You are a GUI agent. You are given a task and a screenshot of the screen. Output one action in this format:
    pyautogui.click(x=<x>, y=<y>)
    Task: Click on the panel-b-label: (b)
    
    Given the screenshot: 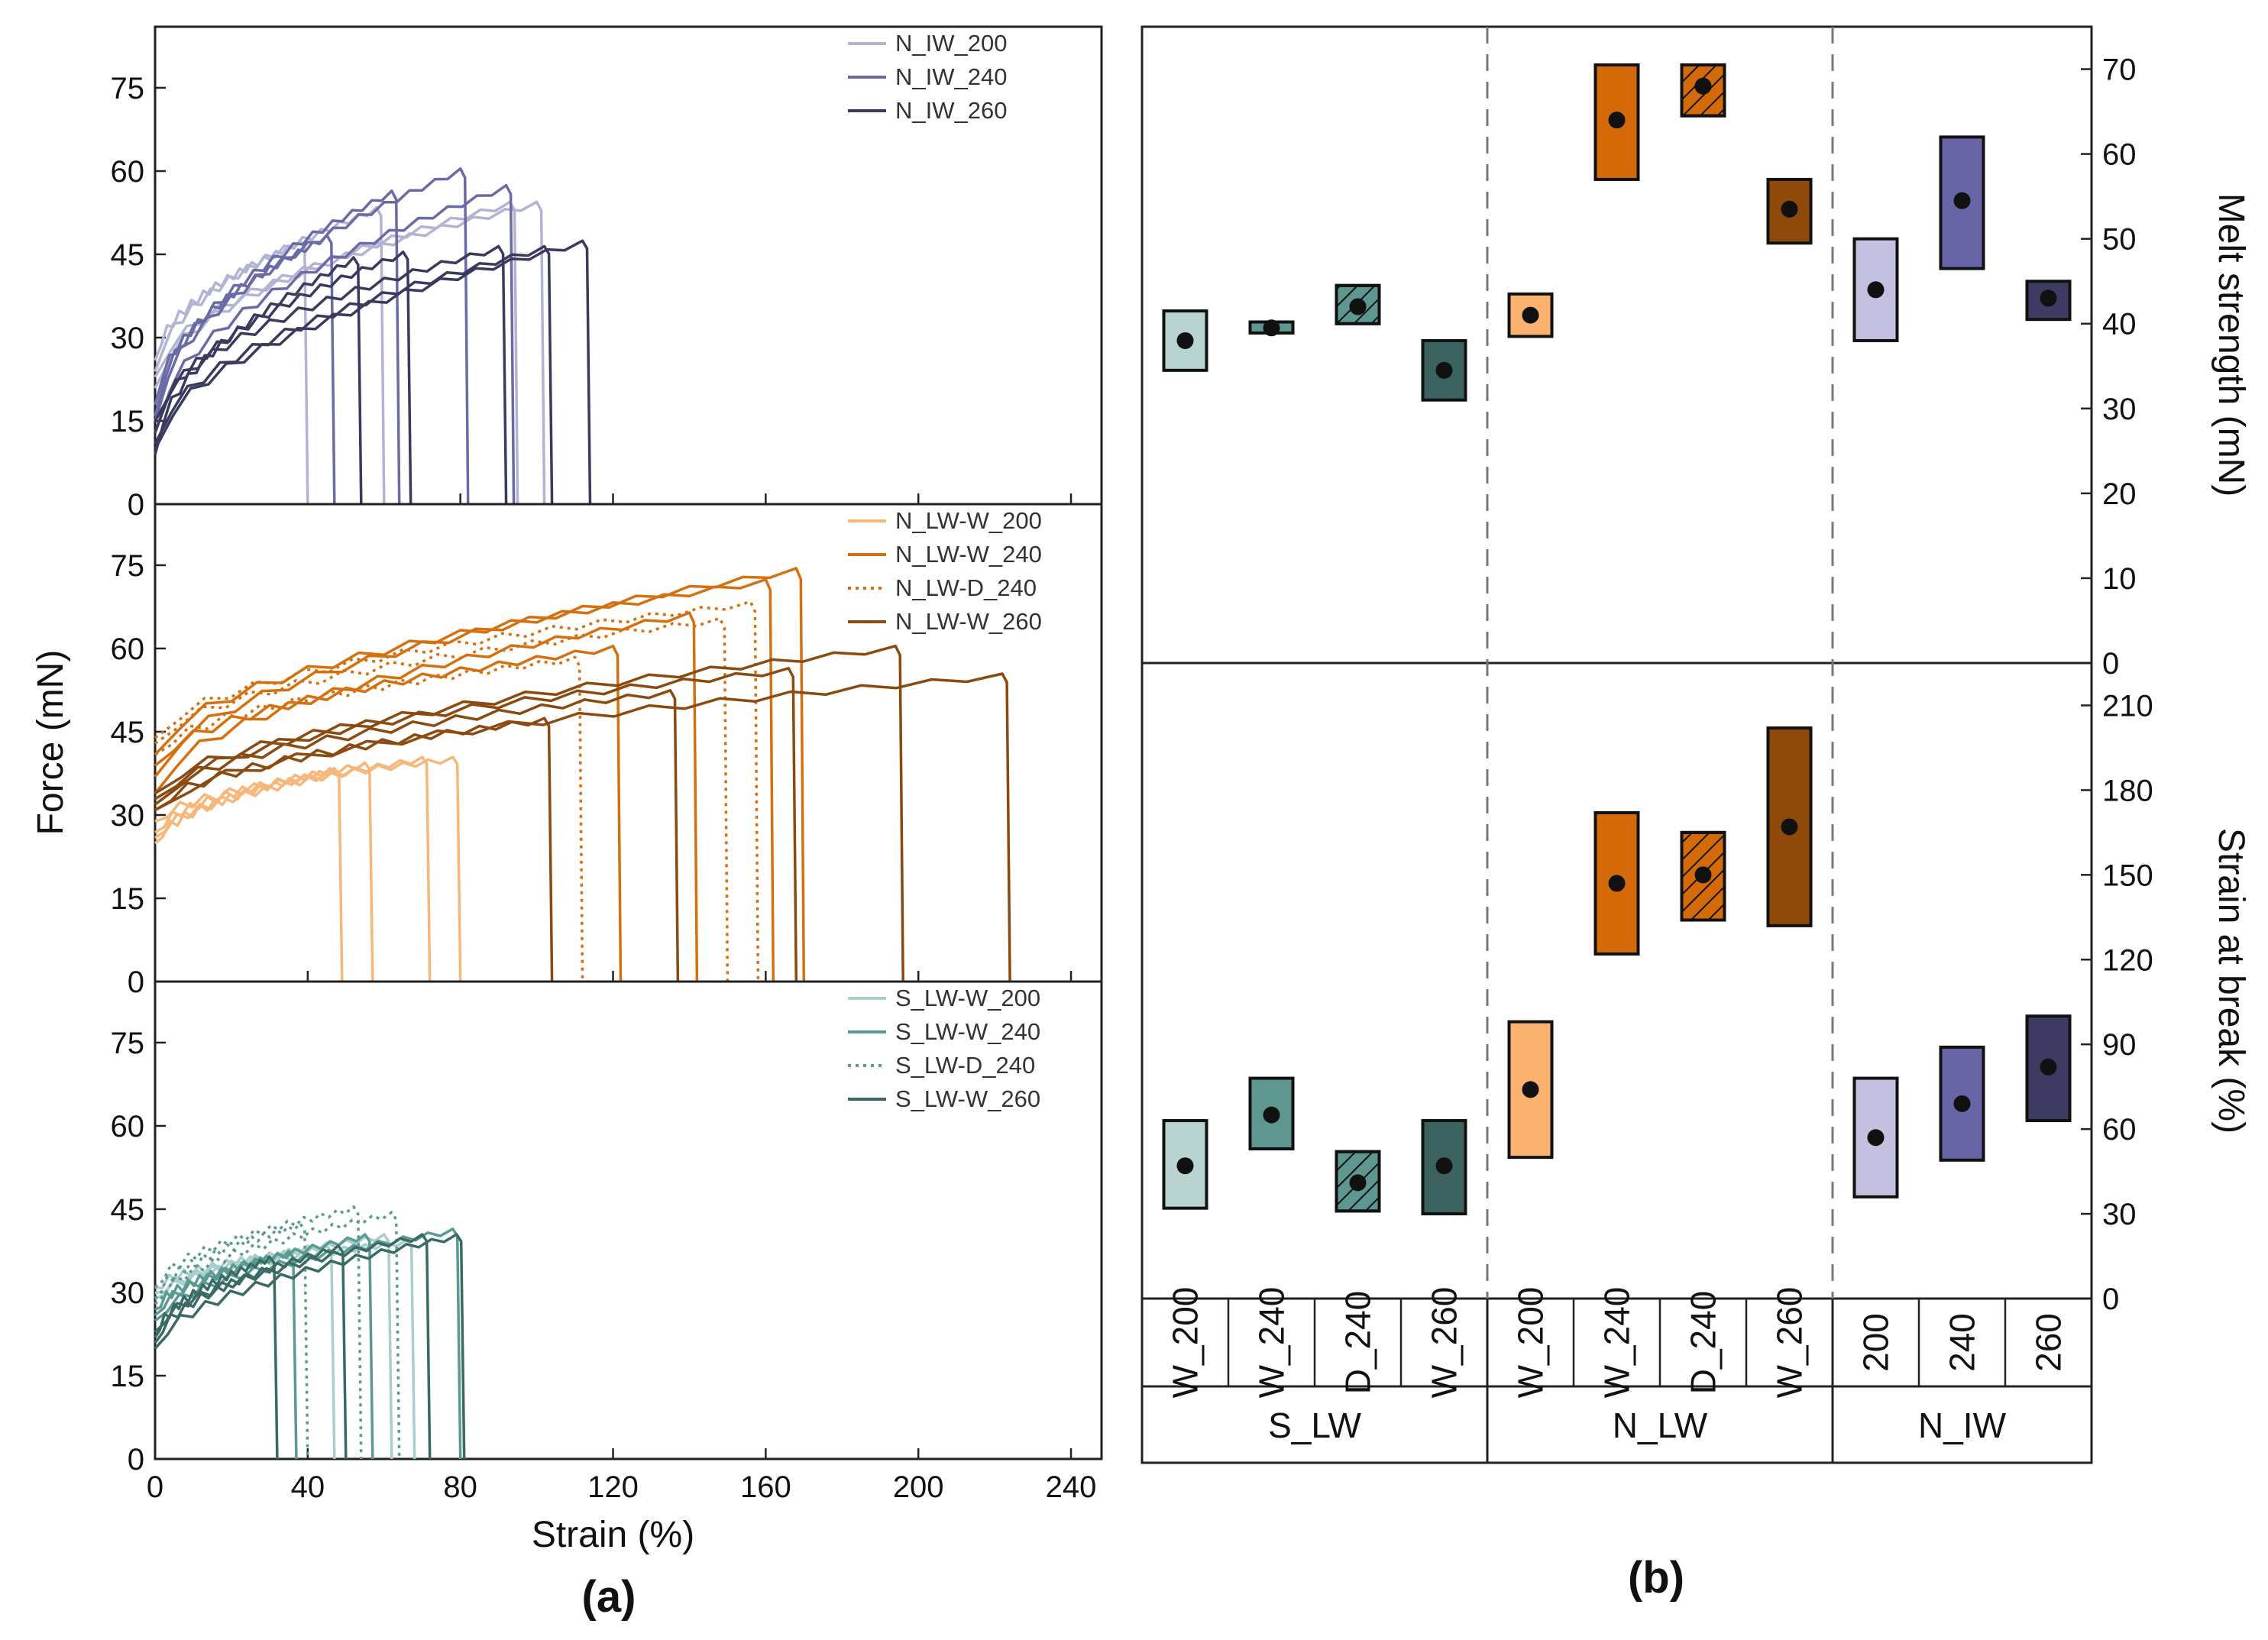 What is the action you would take?
    pyautogui.click(x=1656, y=1578)
    